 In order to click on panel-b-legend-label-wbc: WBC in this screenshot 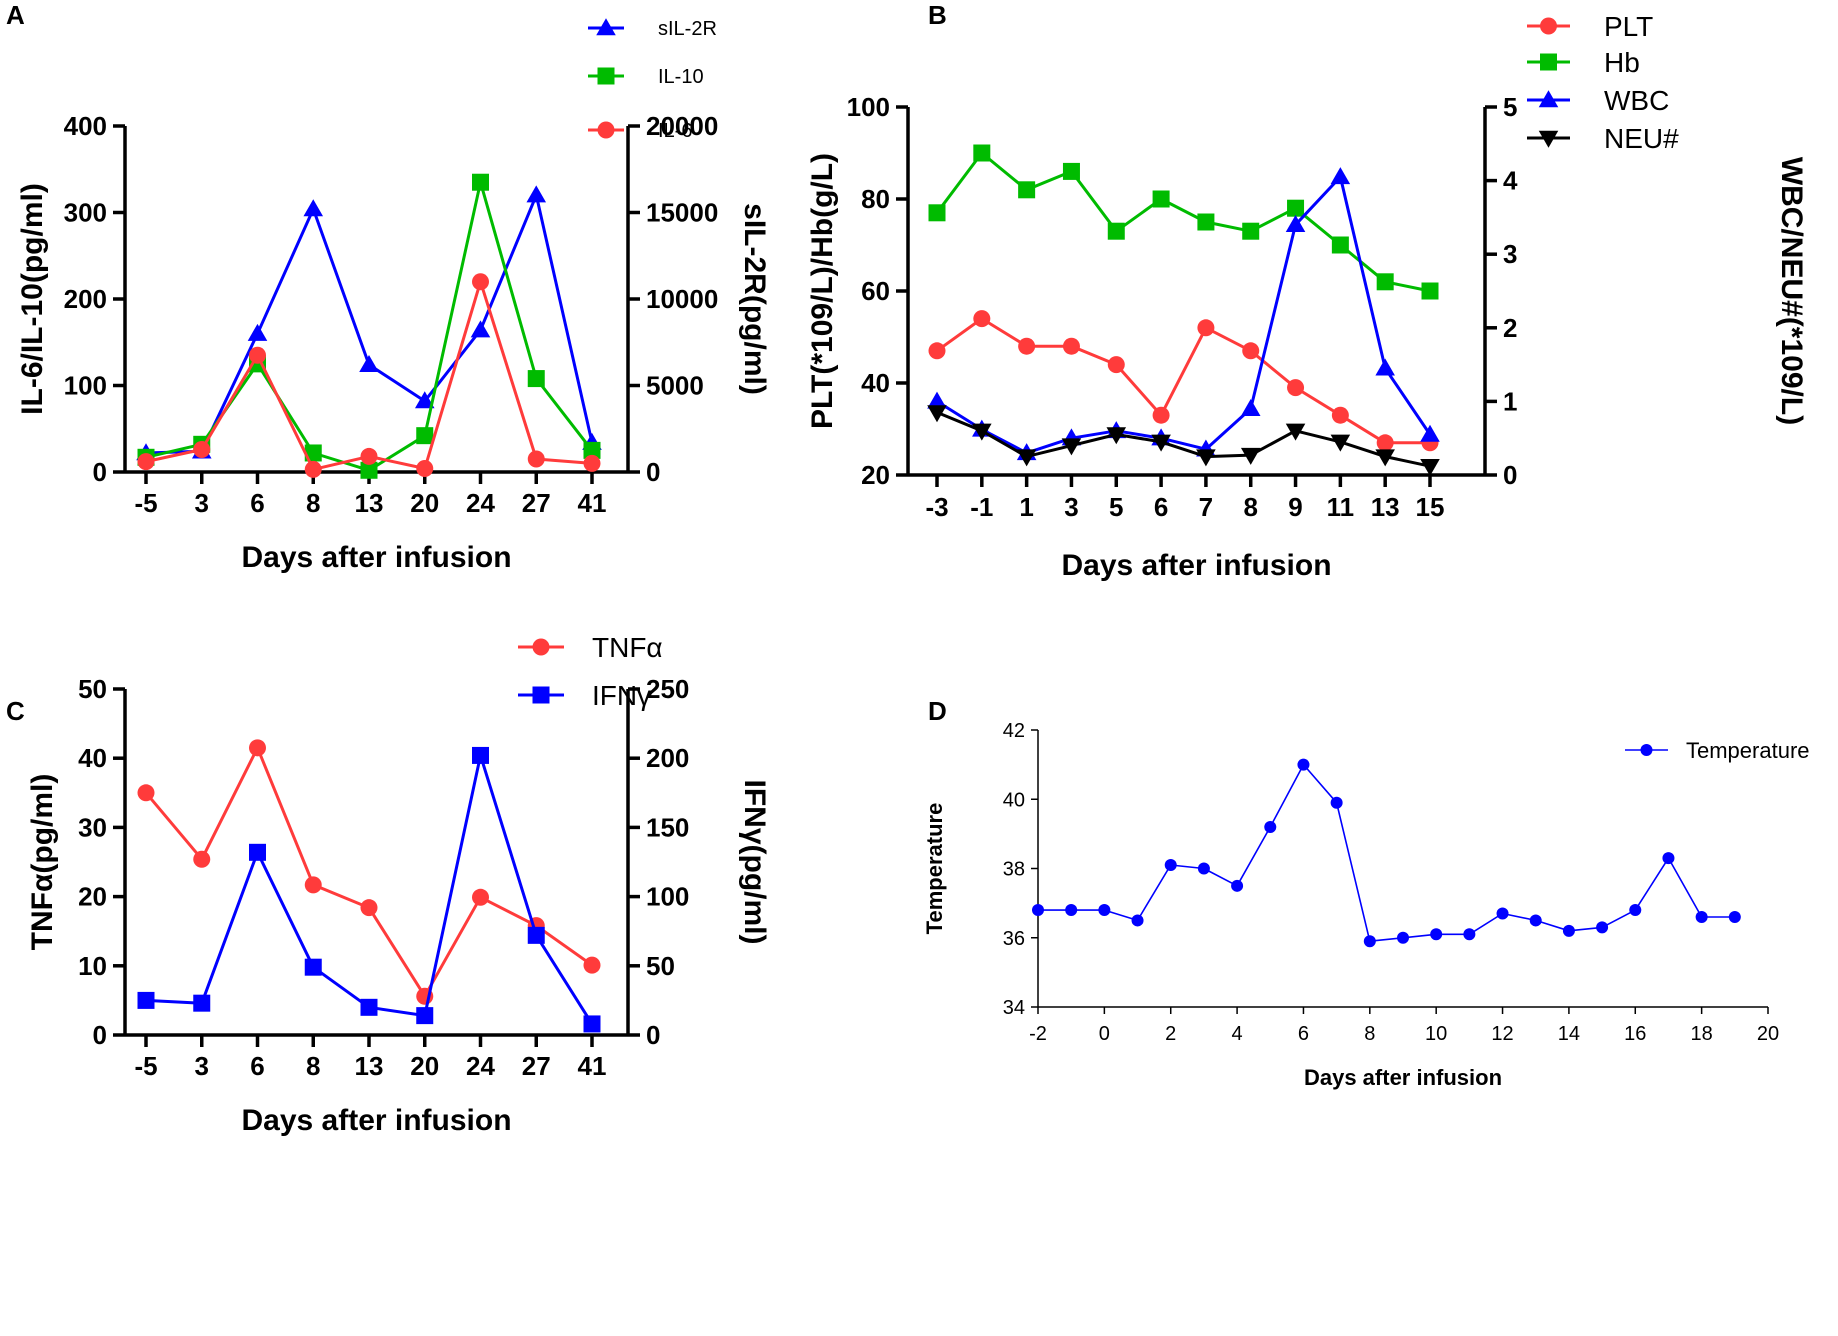, I will do `click(1636, 100)`.